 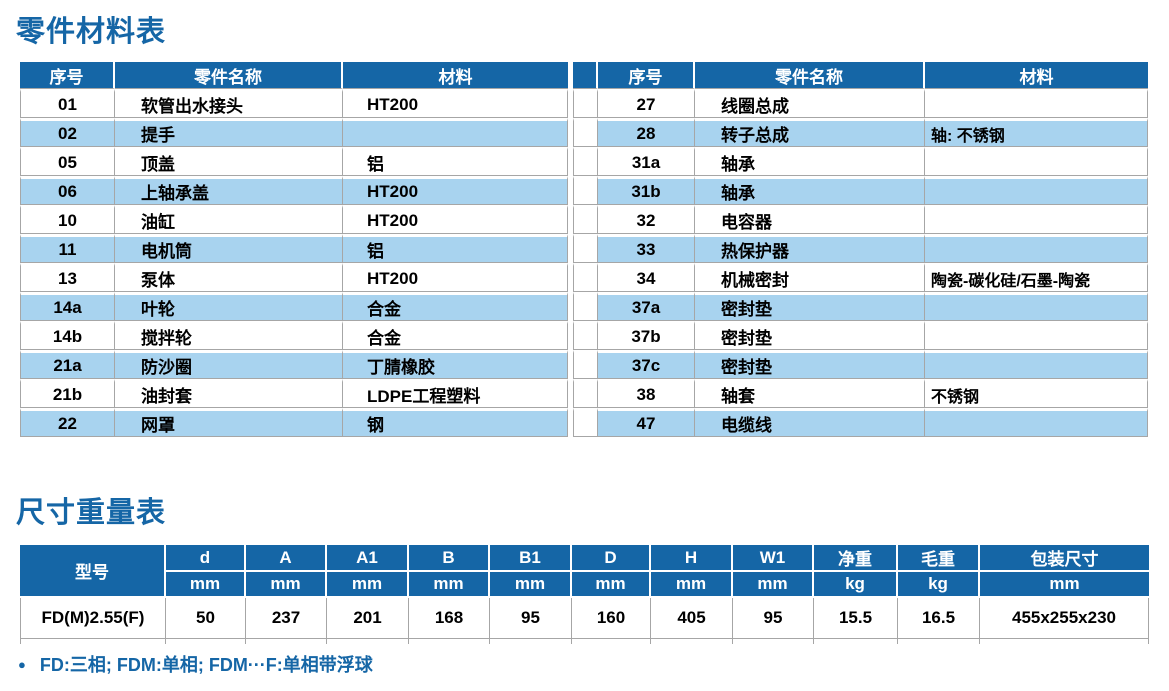 What do you see at coordinates (584, 585) in the screenshot?
I see `dim-unit-row: mm mm mm mm mm mm mm mm kg kg mm` at bounding box center [584, 585].